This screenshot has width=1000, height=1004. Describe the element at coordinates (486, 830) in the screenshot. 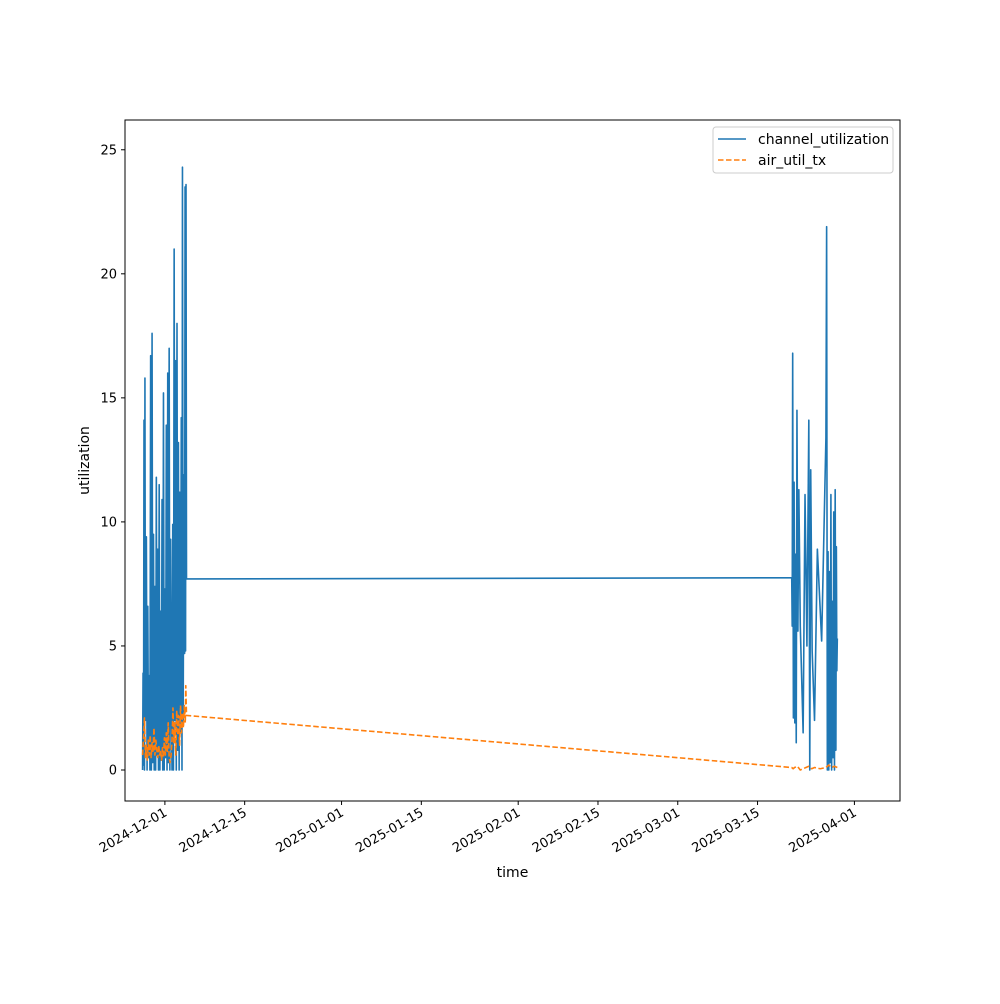

I see `x-tick-label: 2025-02-01` at that location.